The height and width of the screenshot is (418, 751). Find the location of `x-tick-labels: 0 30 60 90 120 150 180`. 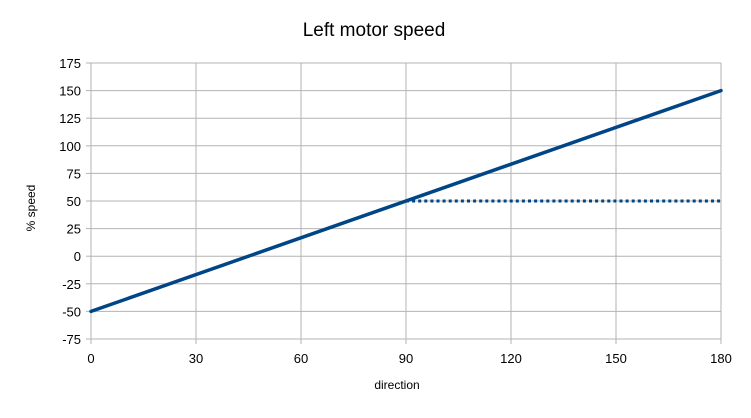

x-tick-labels: 0 30 60 90 120 150 180 is located at coordinates (409, 358).